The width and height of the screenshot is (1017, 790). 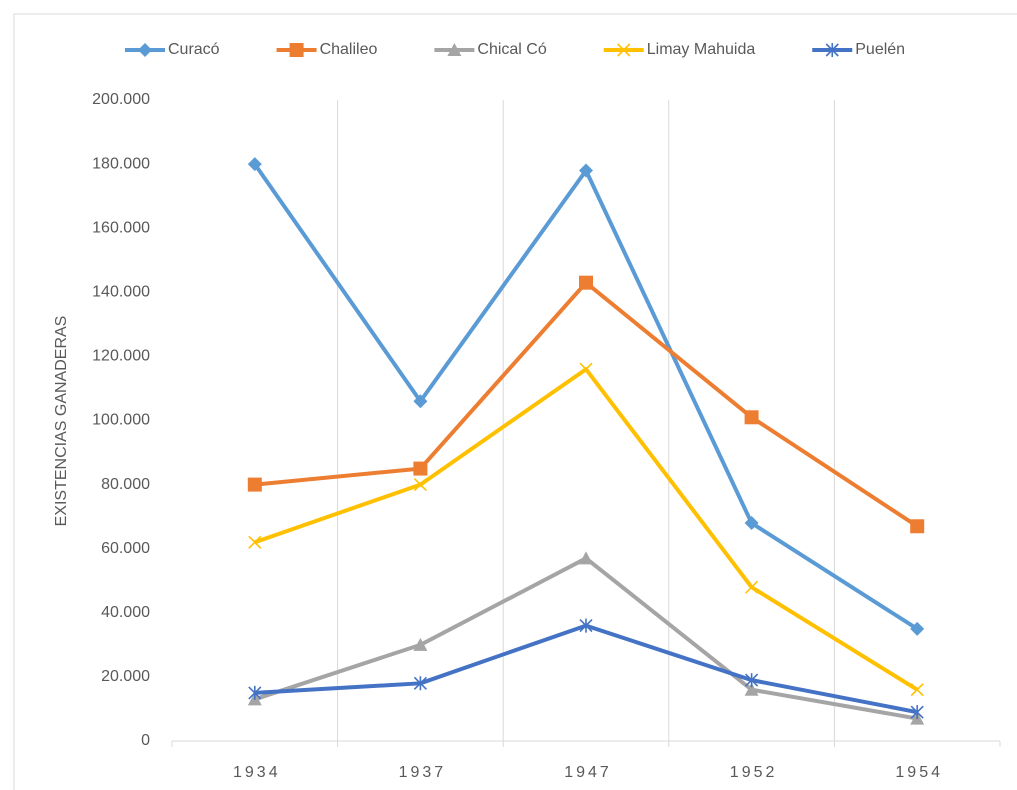 What do you see at coordinates (125, 484) in the screenshot?
I see `y-tick-label: 80.000` at bounding box center [125, 484].